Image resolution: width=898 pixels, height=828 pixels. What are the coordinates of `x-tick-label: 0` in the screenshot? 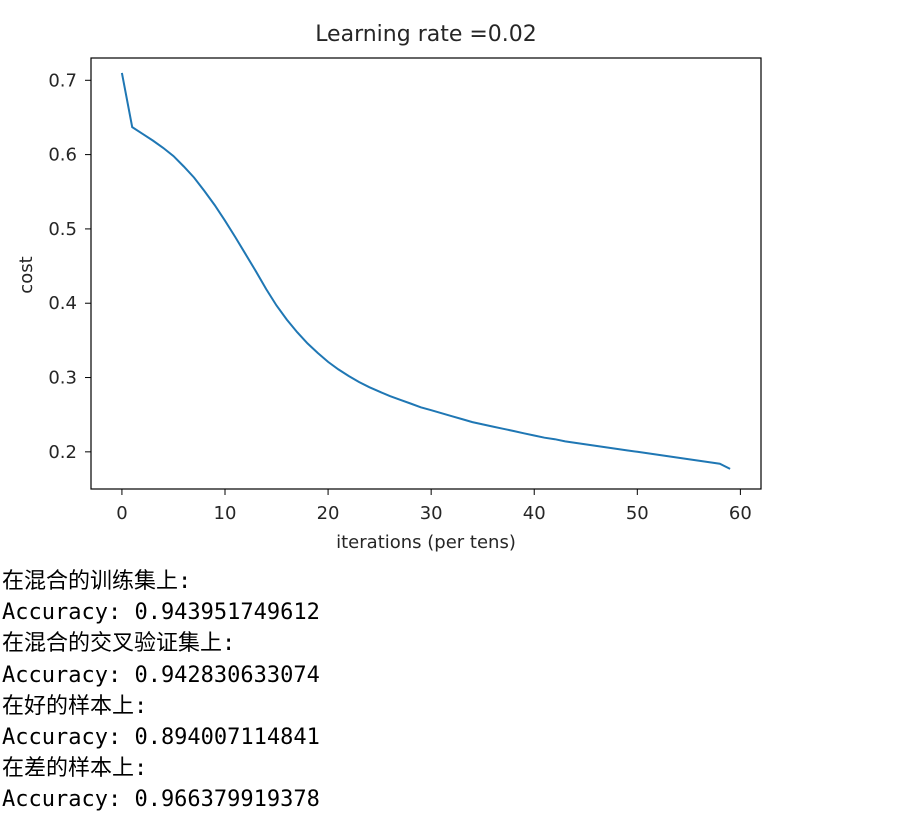 It's located at (121, 513).